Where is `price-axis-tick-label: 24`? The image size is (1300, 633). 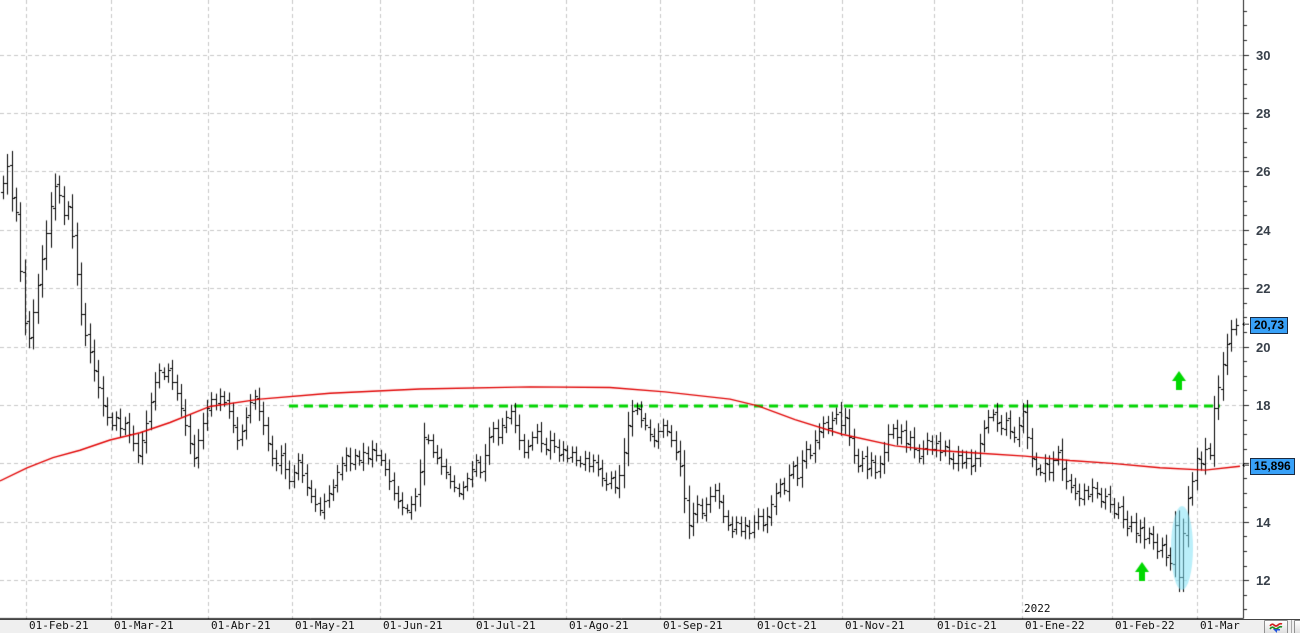
price-axis-tick-label: 24 is located at coordinates (1263, 230).